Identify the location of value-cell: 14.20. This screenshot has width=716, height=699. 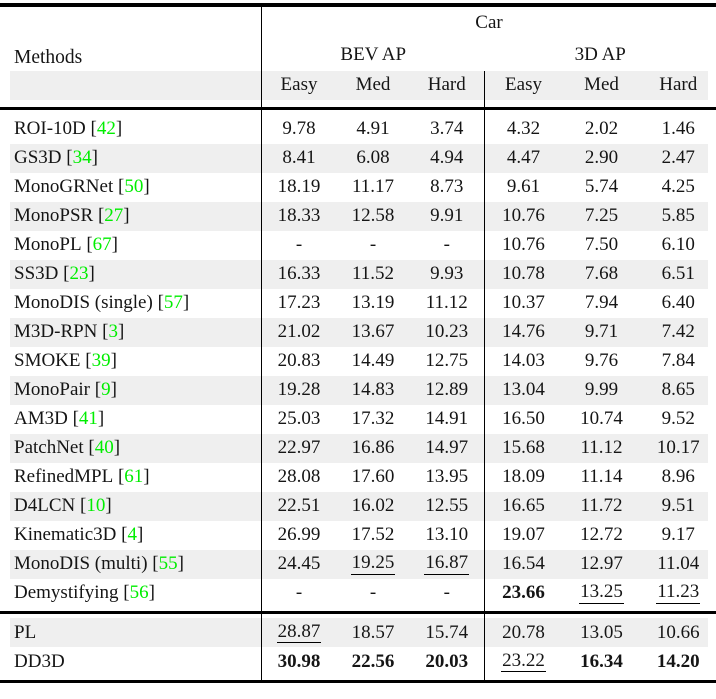
(678, 661).